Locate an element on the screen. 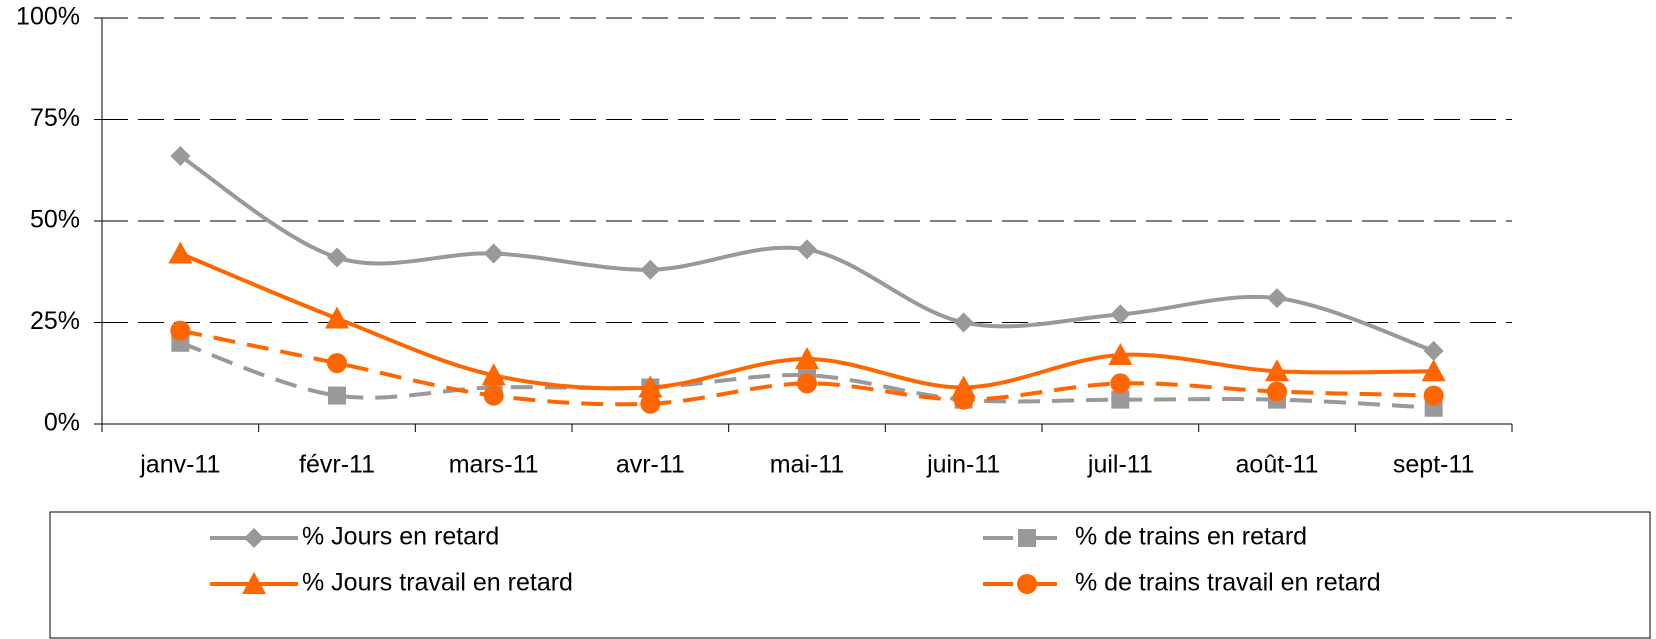 The height and width of the screenshot is (639, 1656). x-tick-label: avr-11 is located at coordinates (650, 465).